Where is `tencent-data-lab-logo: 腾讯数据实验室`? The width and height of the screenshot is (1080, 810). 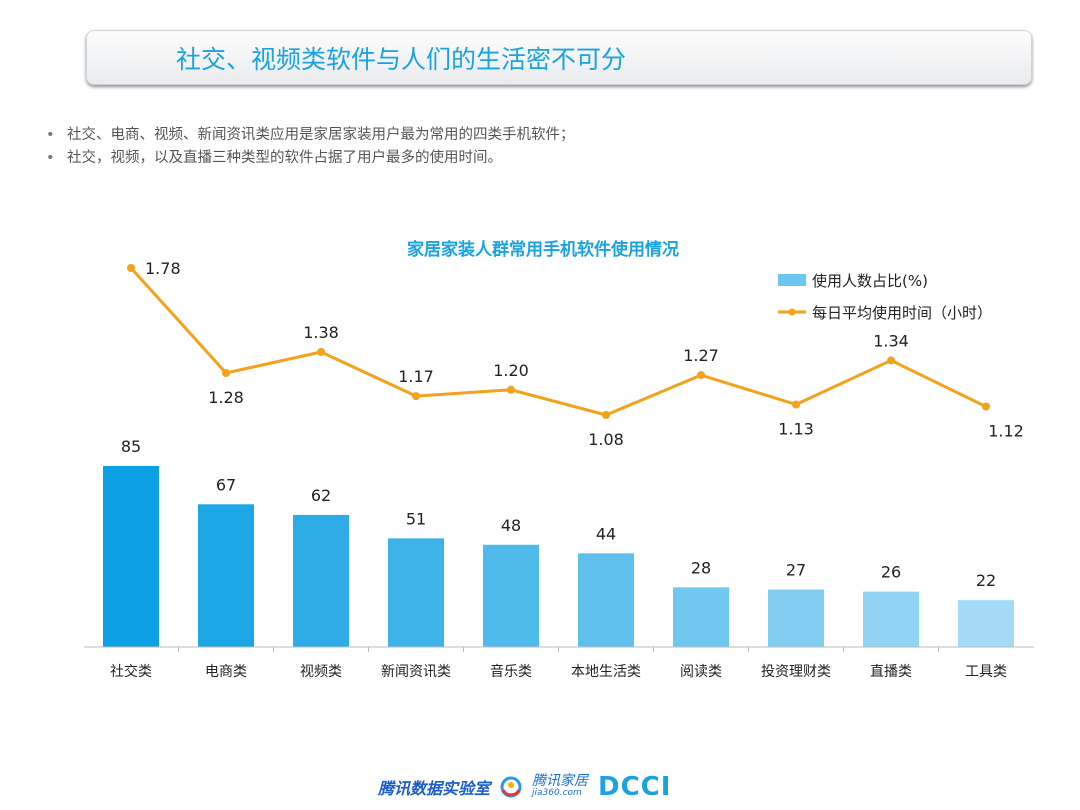 tencent-data-lab-logo: 腾讯数据实验室 is located at coordinates (434, 788).